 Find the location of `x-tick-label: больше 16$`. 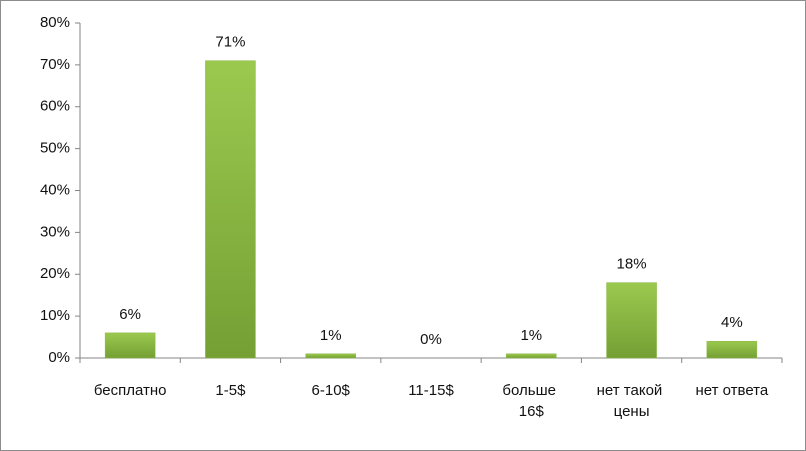

x-tick-label: больше 16$ is located at coordinates (531, 401).